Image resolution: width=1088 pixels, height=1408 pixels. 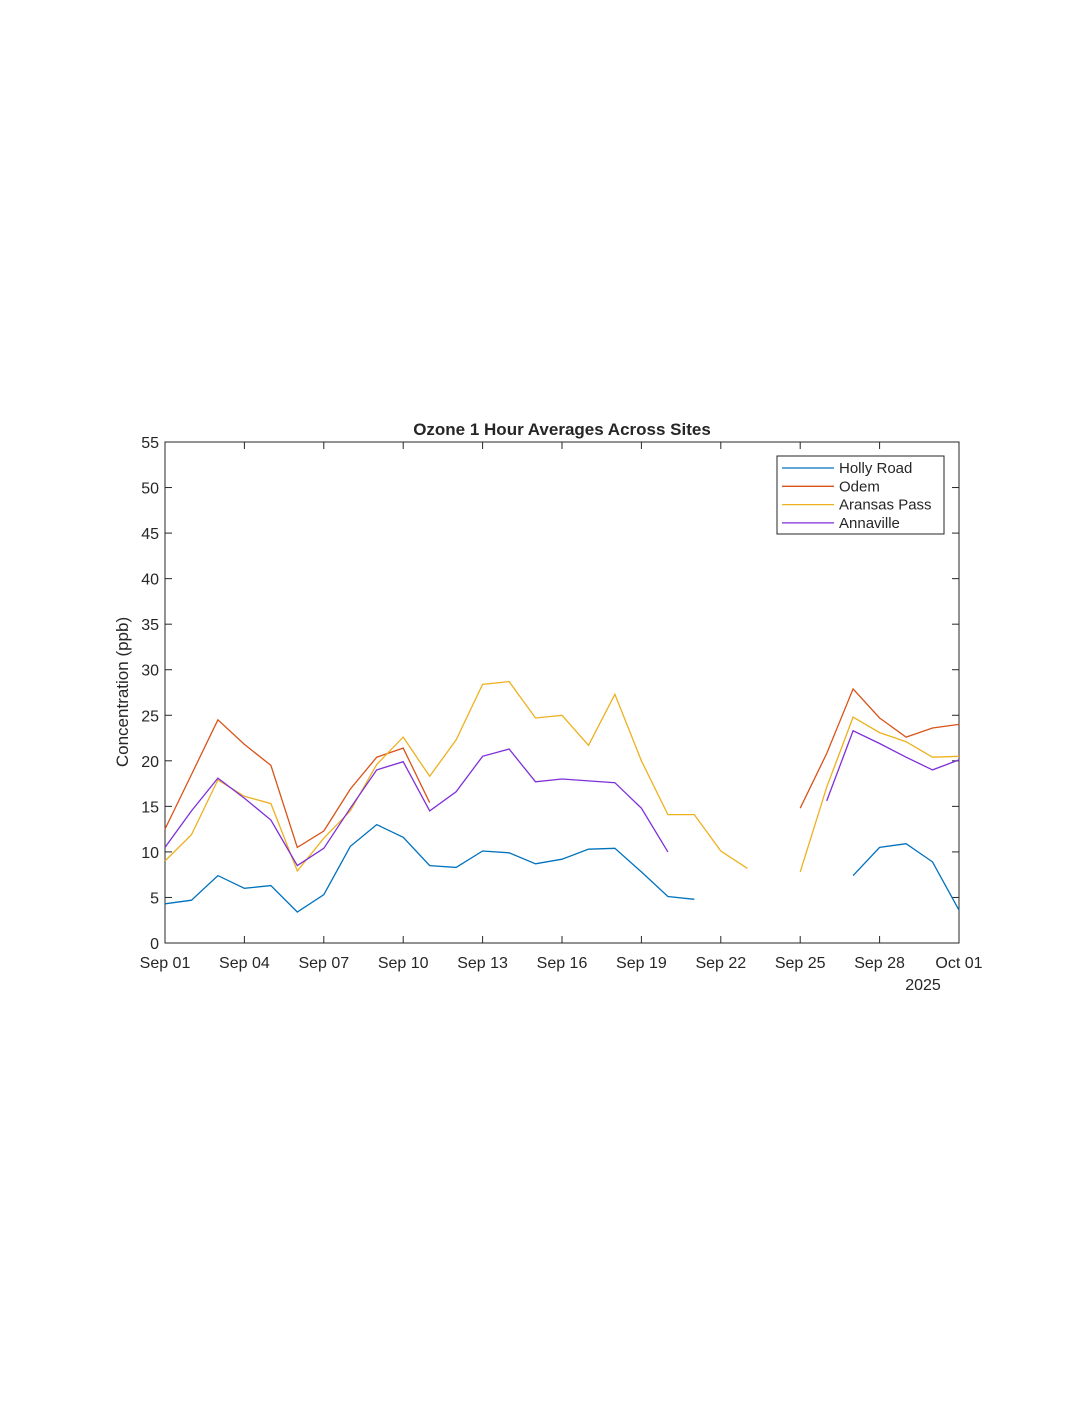 I want to click on y-tick-label: 55, so click(x=150, y=443).